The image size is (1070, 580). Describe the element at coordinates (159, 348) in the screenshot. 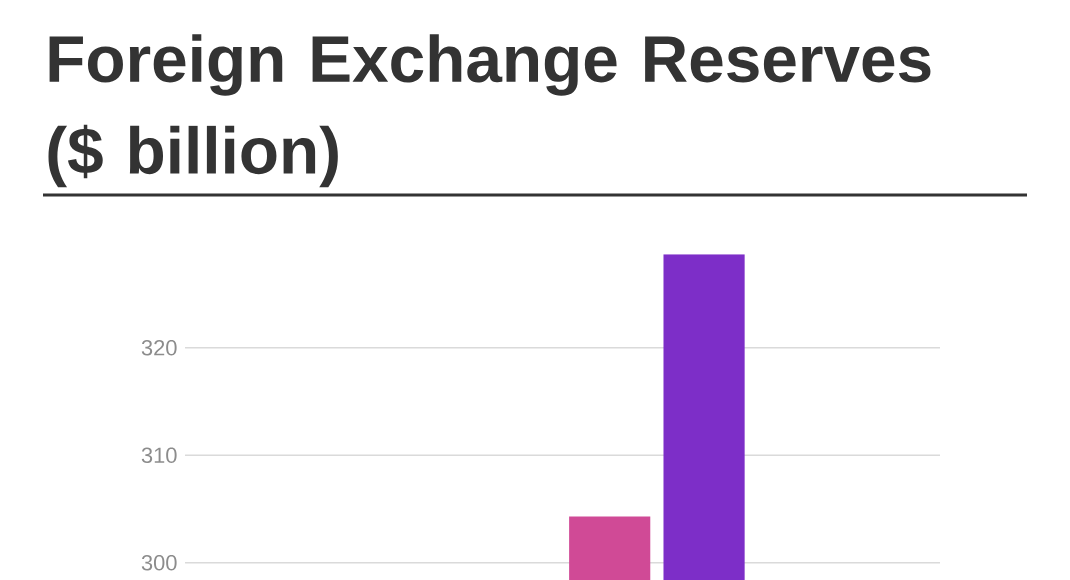

I see `y-tick-label: 320` at that location.